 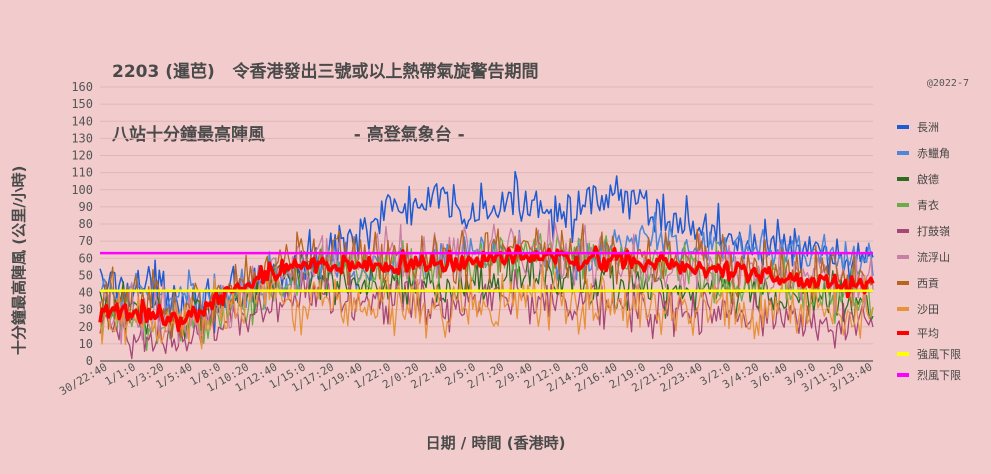 What do you see at coordinates (288, 135) in the screenshot?
I see `chart-title-line2: 八站十分鐘最高陣風 - 高登氣象台 -` at bounding box center [288, 135].